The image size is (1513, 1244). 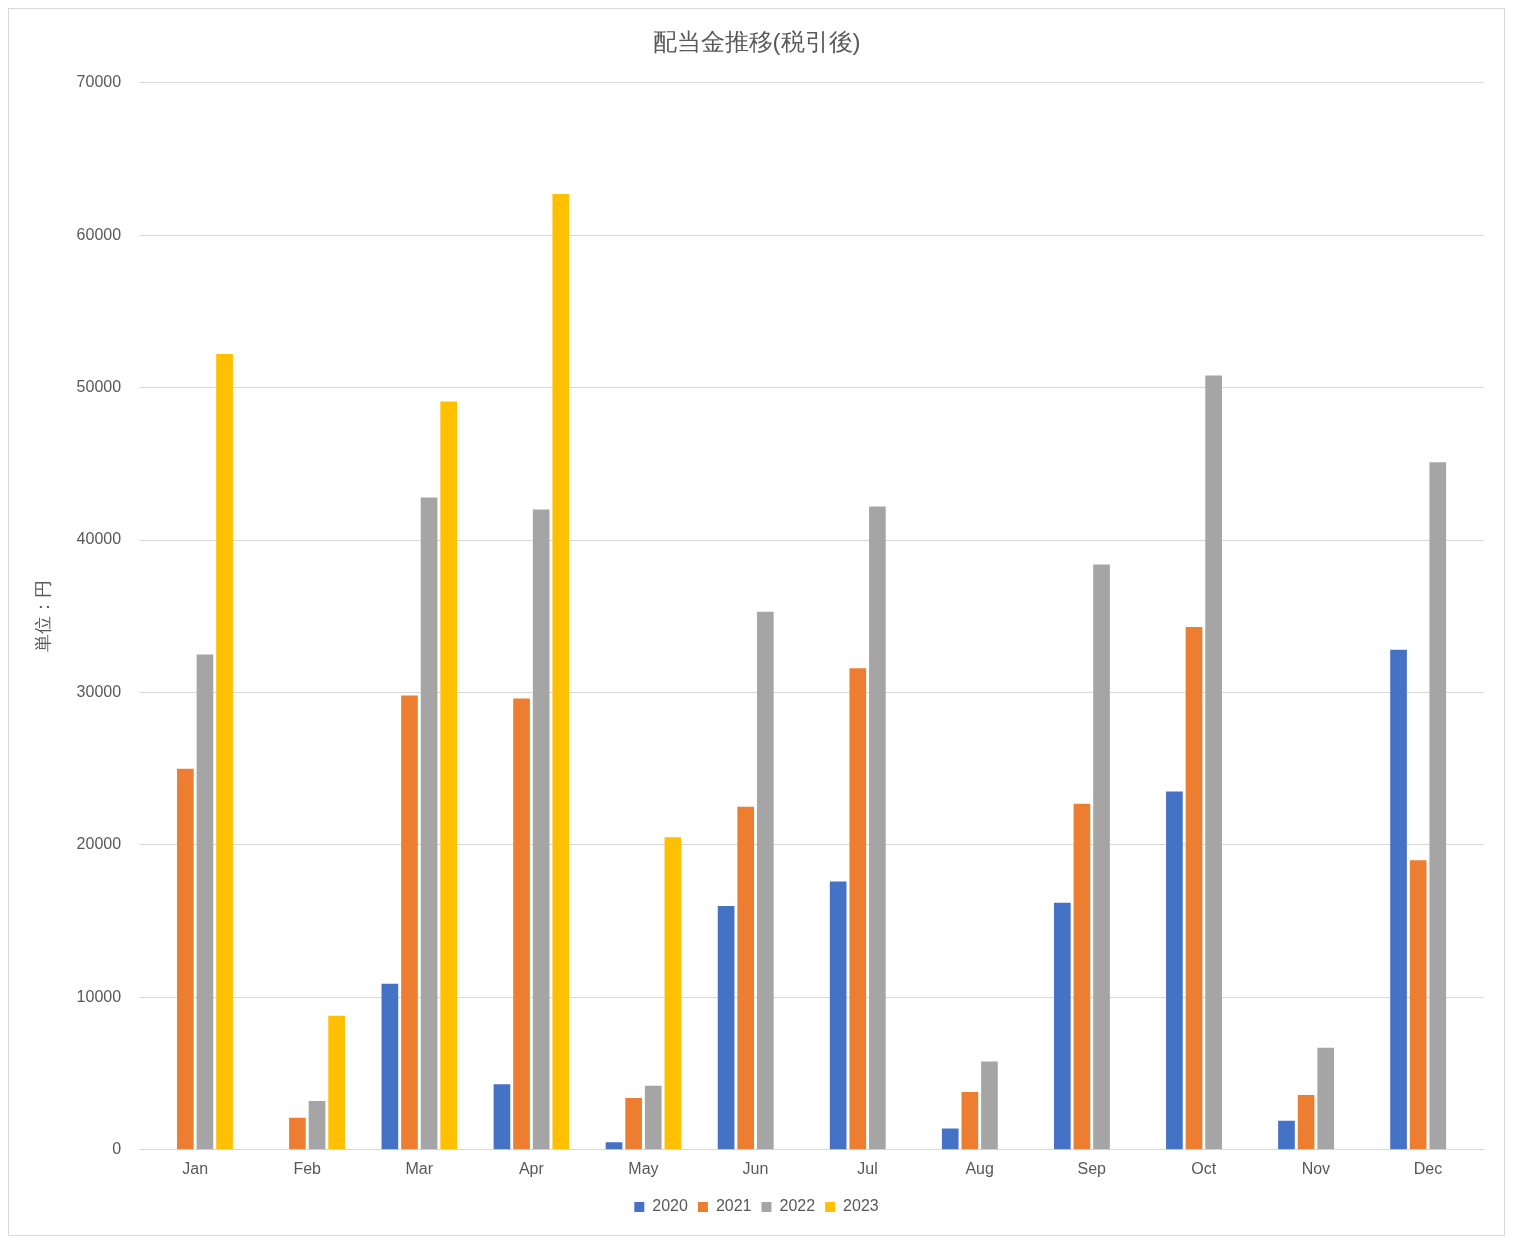 I want to click on y-tick-label: 30000, so click(x=99, y=691).